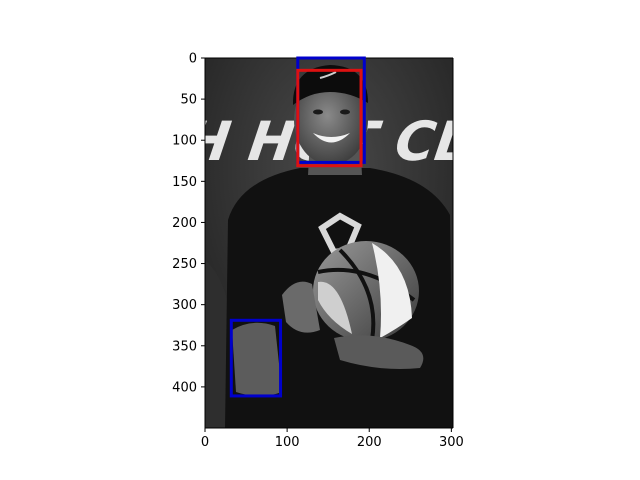 The width and height of the screenshot is (640, 480). I want to click on x-axis-ticks: 0 100 200 300, so click(332, 439).